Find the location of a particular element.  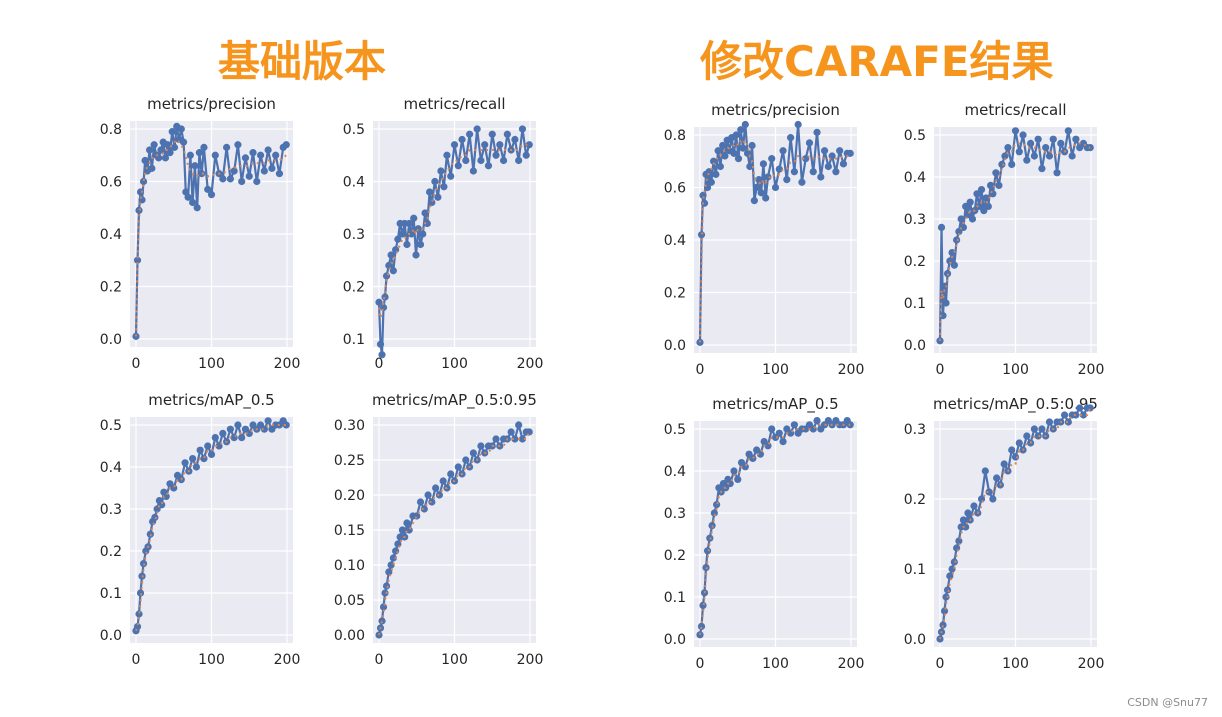

x-tick-label: 100 is located at coordinates (1015, 370).